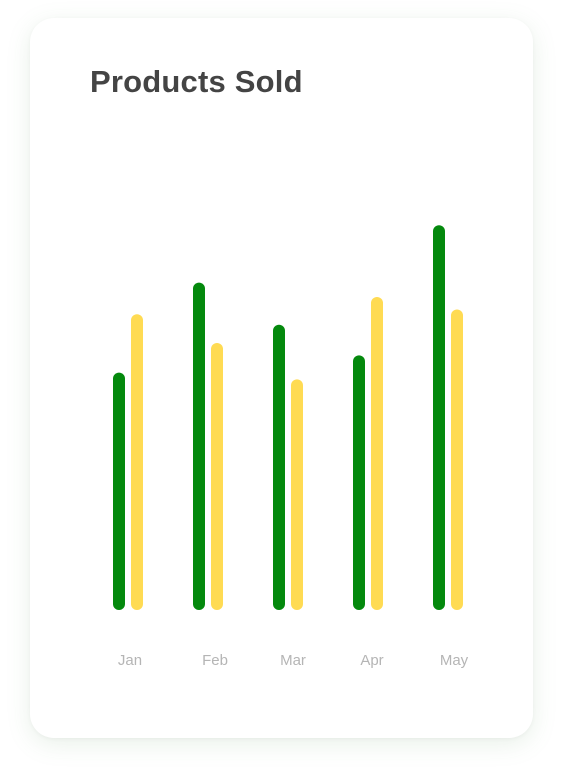  I want to click on x-tick-label-jan: Jan, so click(130, 660).